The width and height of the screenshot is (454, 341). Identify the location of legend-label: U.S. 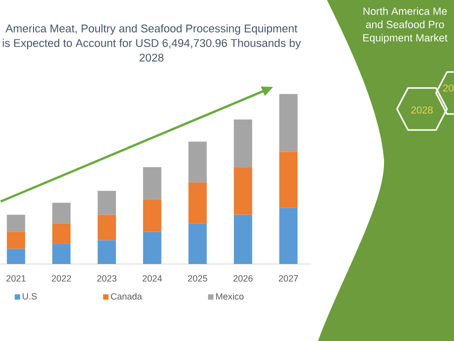
(29, 296).